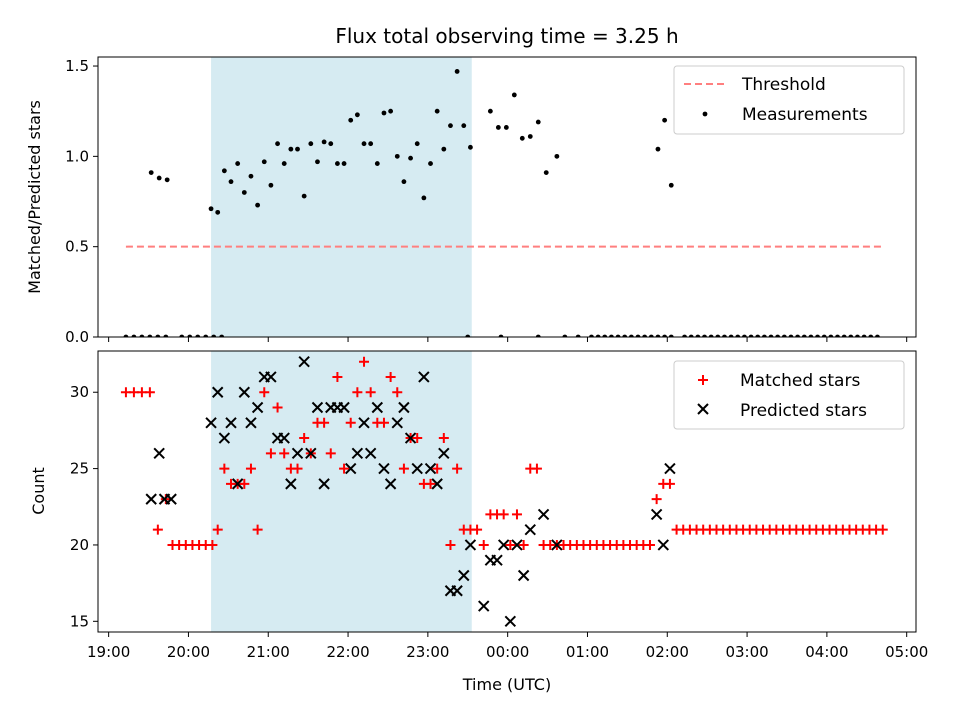 The width and height of the screenshot is (960, 720). I want to click on legend-measurements-marker, so click(705, 114).